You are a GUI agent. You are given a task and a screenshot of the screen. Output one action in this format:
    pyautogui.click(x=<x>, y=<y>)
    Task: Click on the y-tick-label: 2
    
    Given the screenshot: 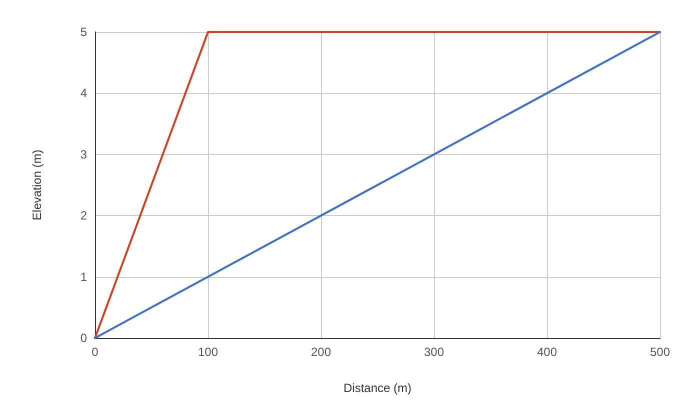 What is the action you would take?
    pyautogui.click(x=84, y=215)
    